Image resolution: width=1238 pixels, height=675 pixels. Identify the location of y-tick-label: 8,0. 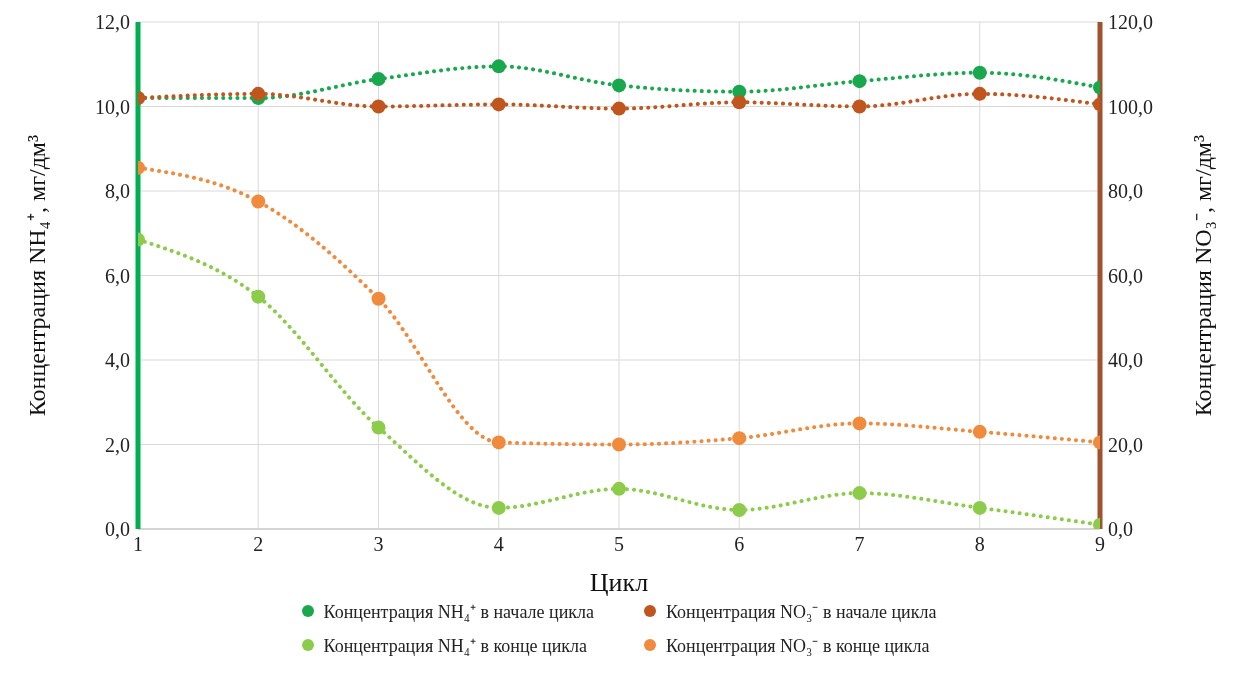
(117, 191).